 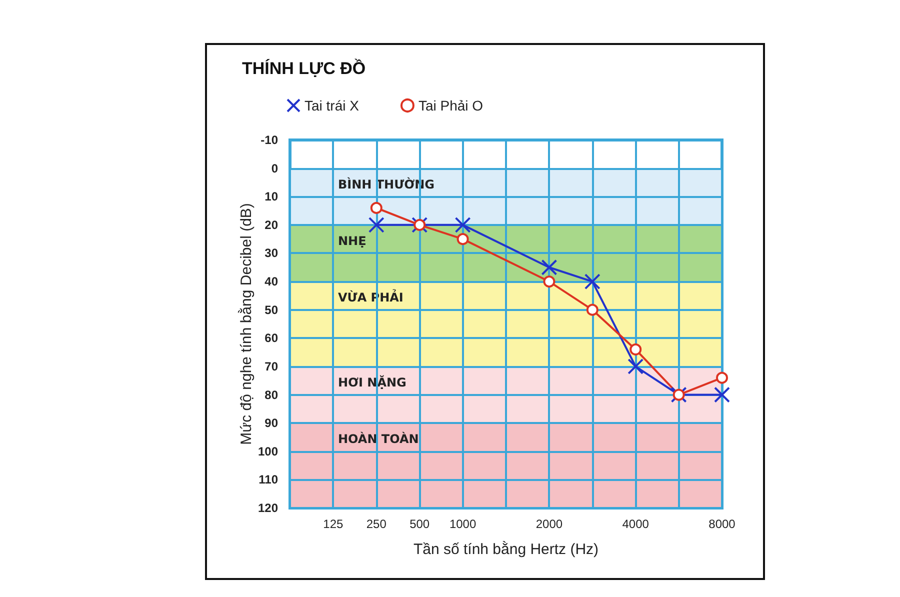 What do you see at coordinates (722, 524) in the screenshot?
I see `x-tick-label: 8000` at bounding box center [722, 524].